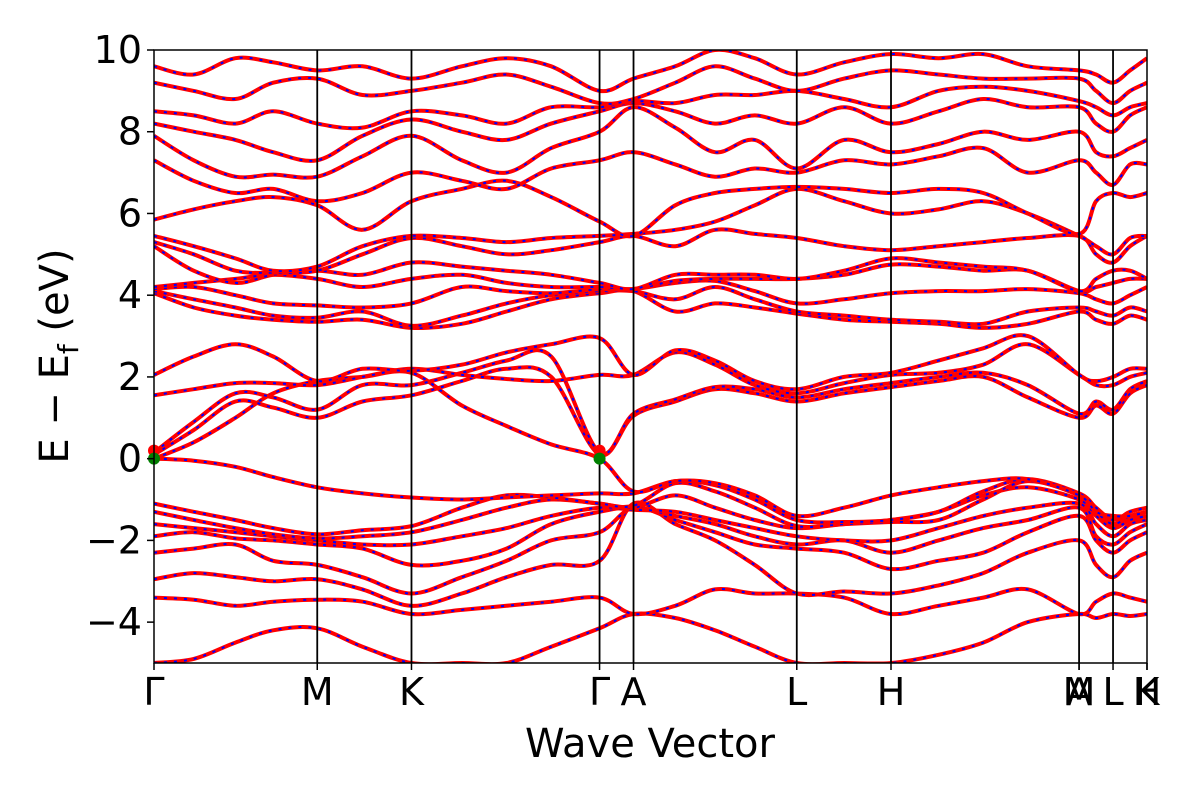 This screenshot has height=800, width=1200. I want to click on y-tick-label-2: 0, so click(130, 459).